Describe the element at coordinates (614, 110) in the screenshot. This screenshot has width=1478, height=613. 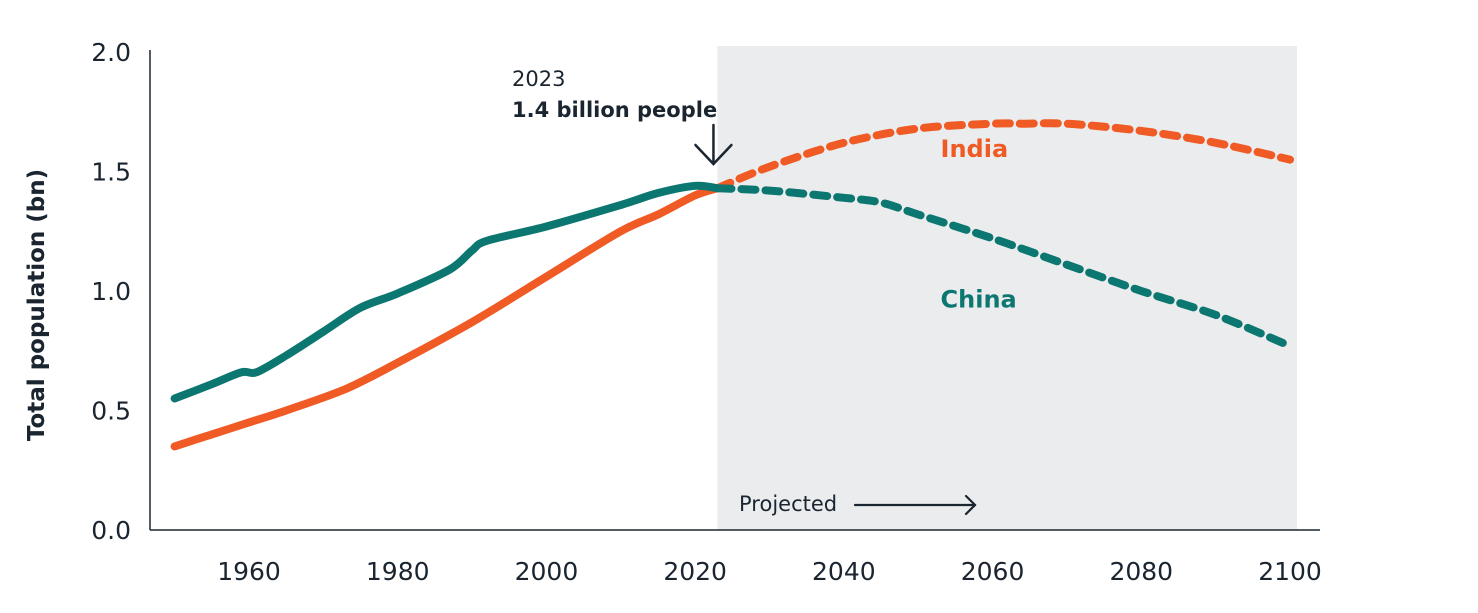
I see `annotation-value: 1.4 billion people` at that location.